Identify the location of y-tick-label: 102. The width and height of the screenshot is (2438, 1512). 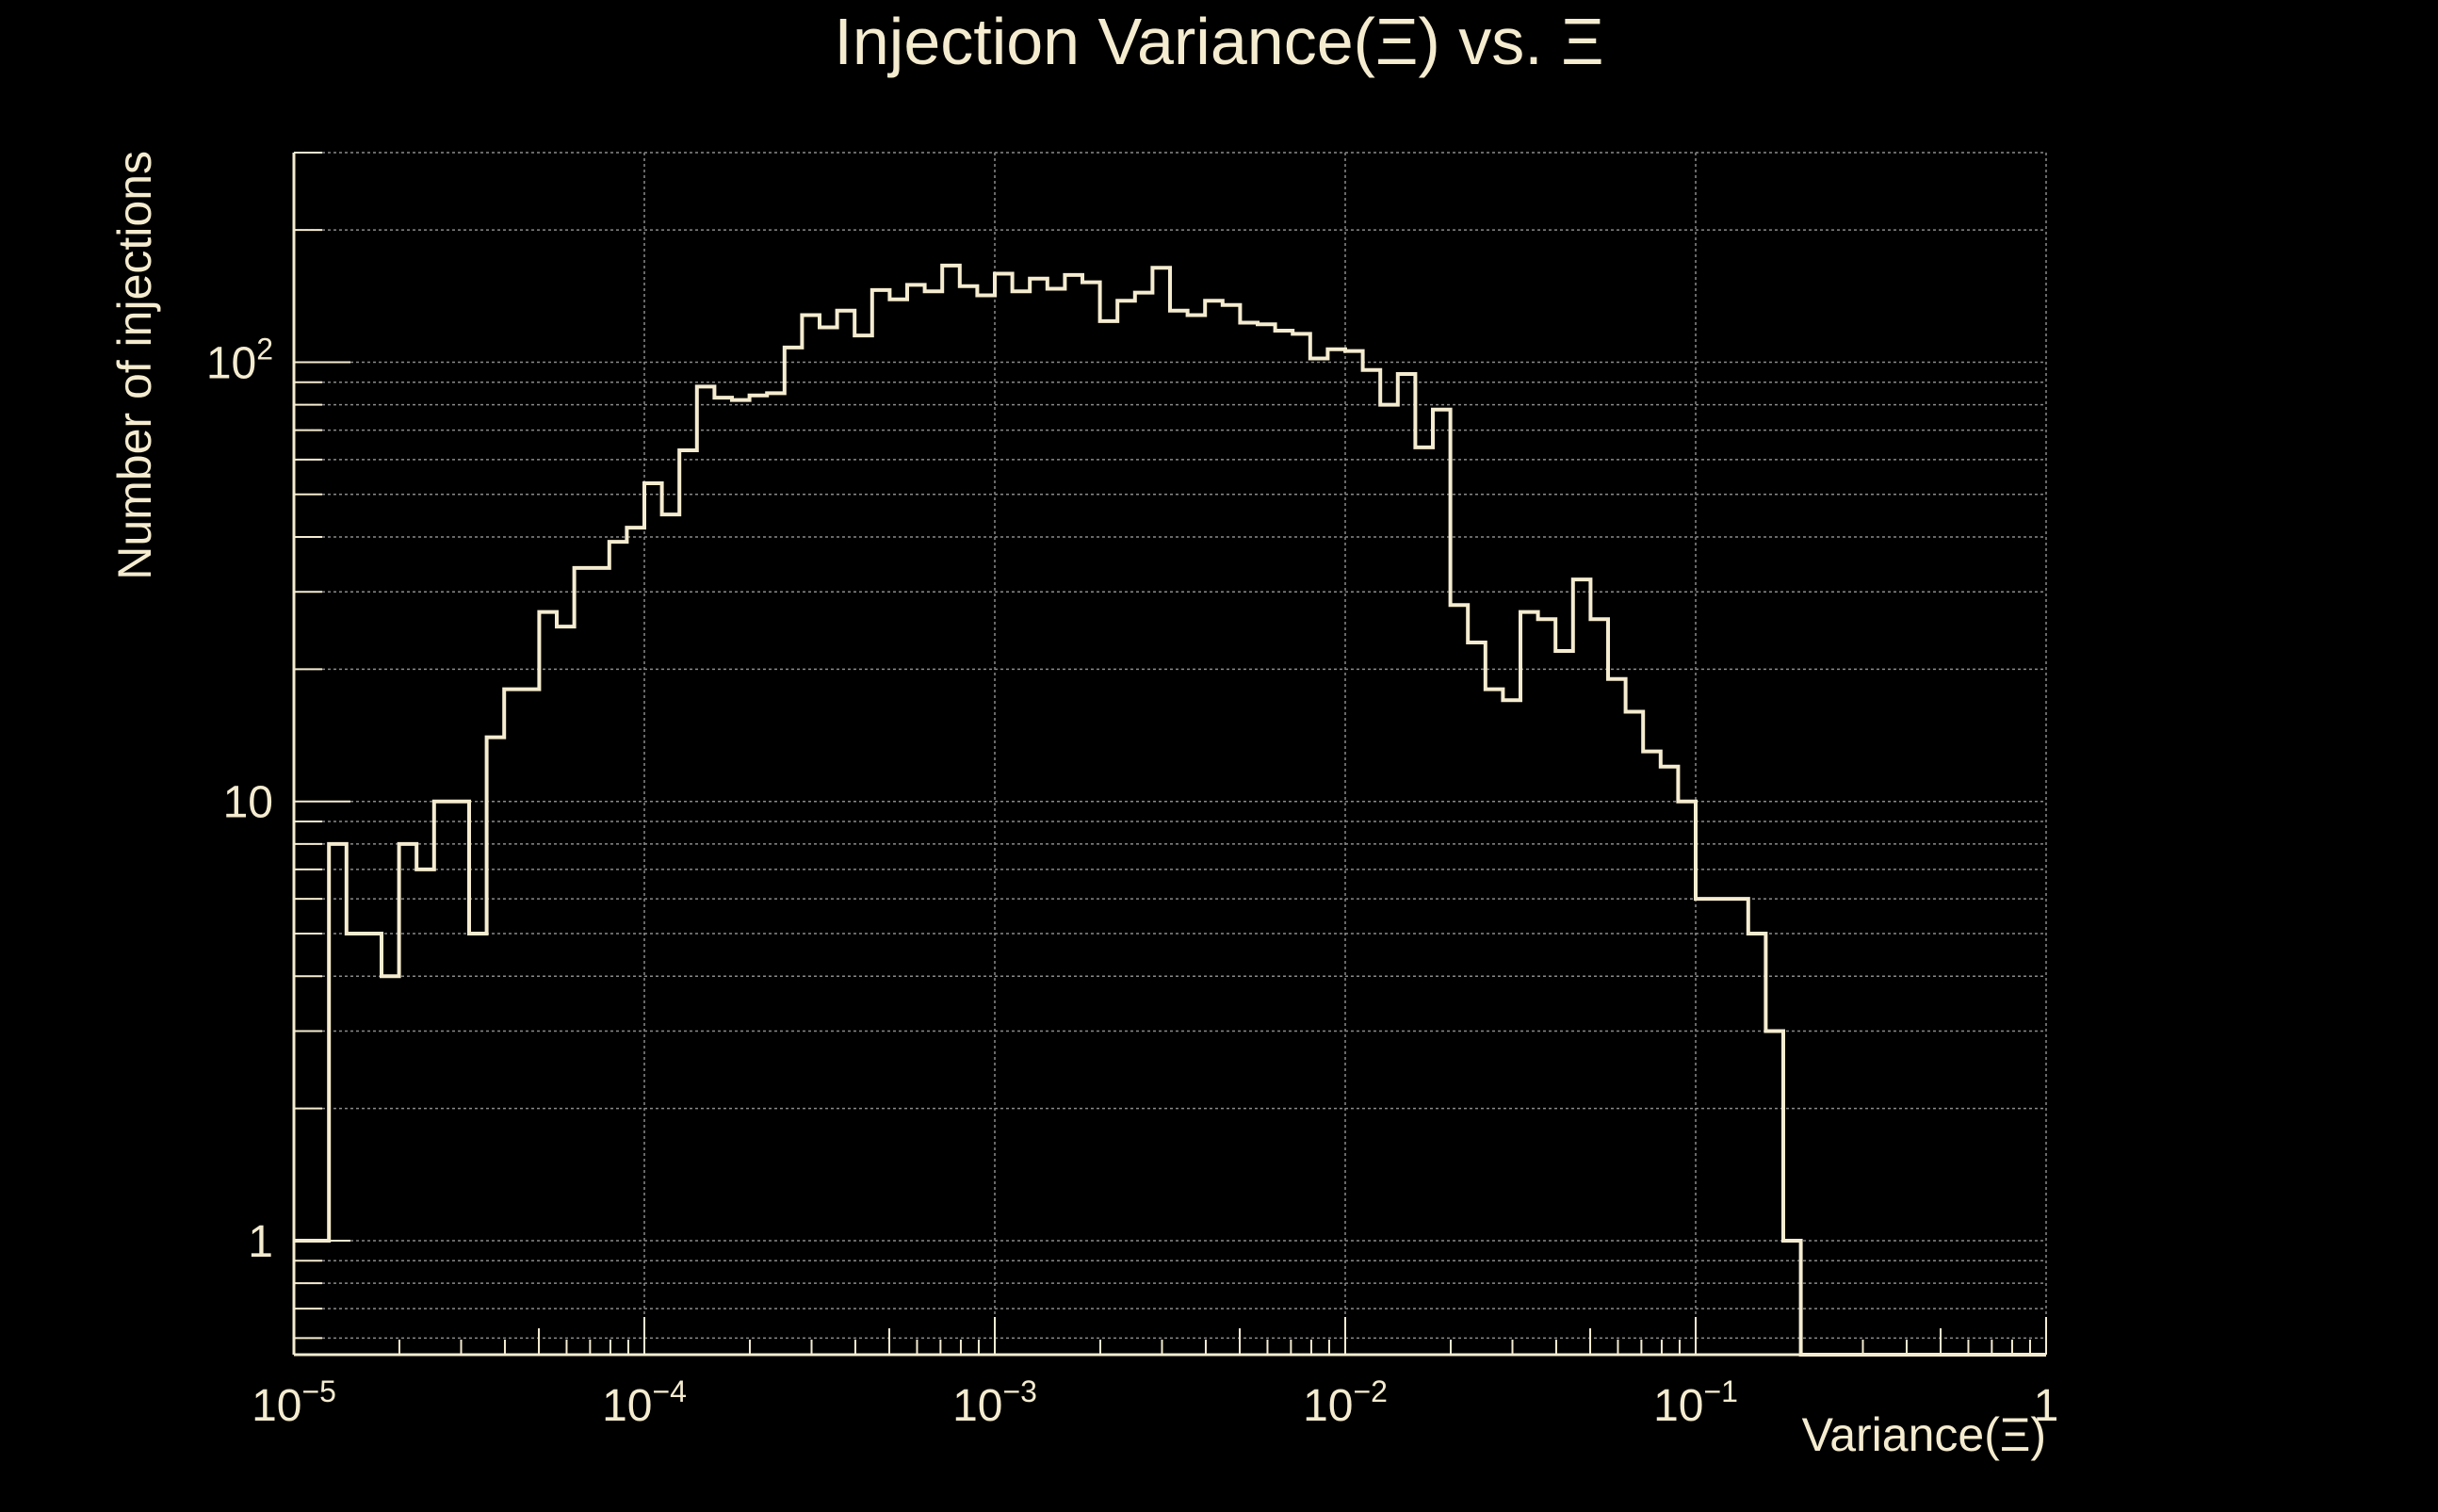
(239, 360).